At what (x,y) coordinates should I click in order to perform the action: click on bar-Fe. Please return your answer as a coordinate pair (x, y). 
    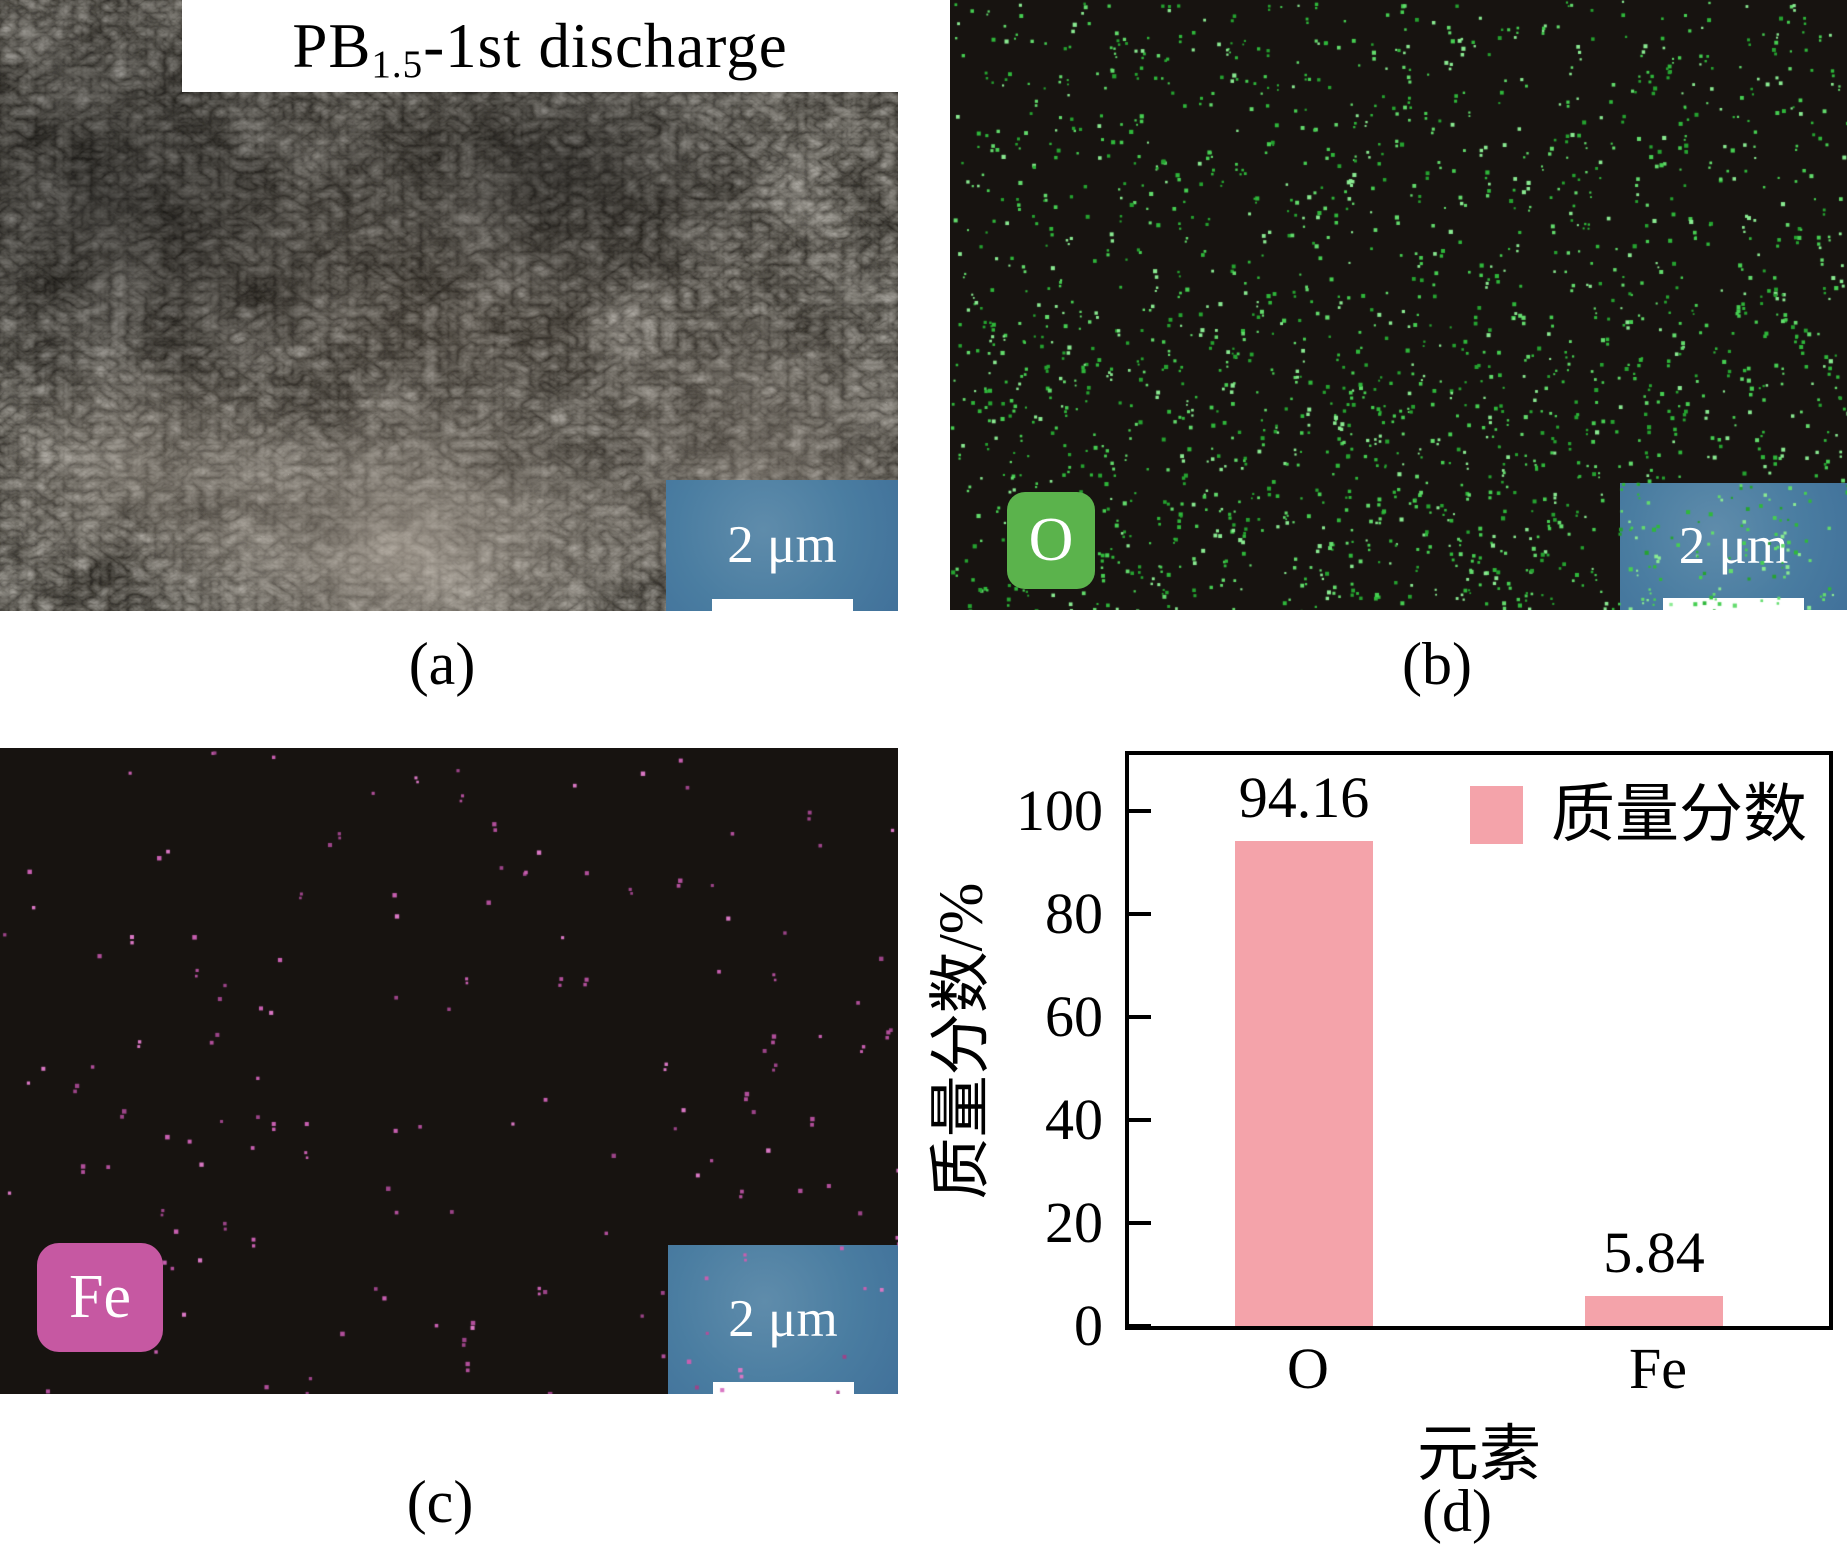
    Looking at the image, I should click on (1654, 1310).